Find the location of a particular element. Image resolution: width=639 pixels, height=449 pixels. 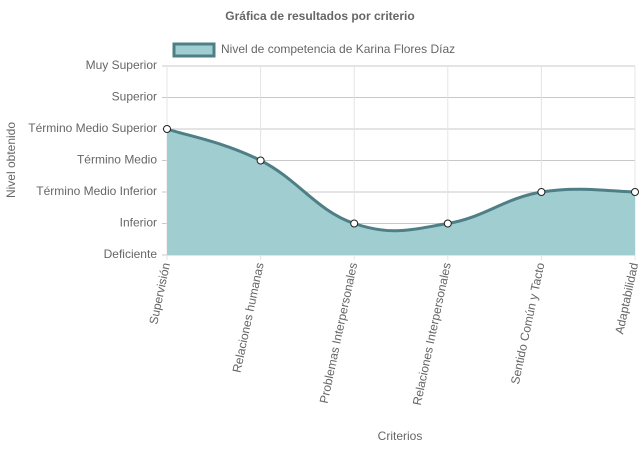

y-tick-label: Muy Superior is located at coordinates (121, 65).